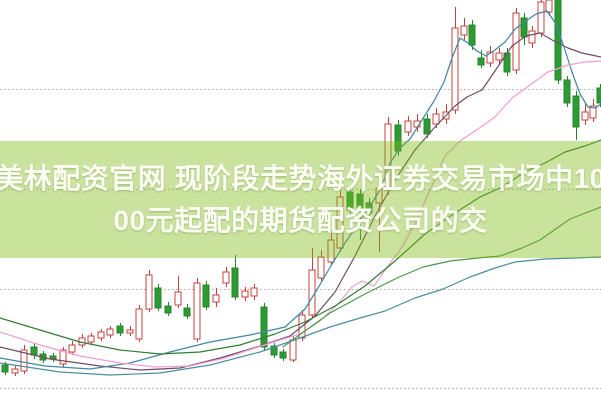  I want to click on watermark-text-line1: 美林配资官网 现阶段走势海外证券交易市场中10, so click(300, 178).